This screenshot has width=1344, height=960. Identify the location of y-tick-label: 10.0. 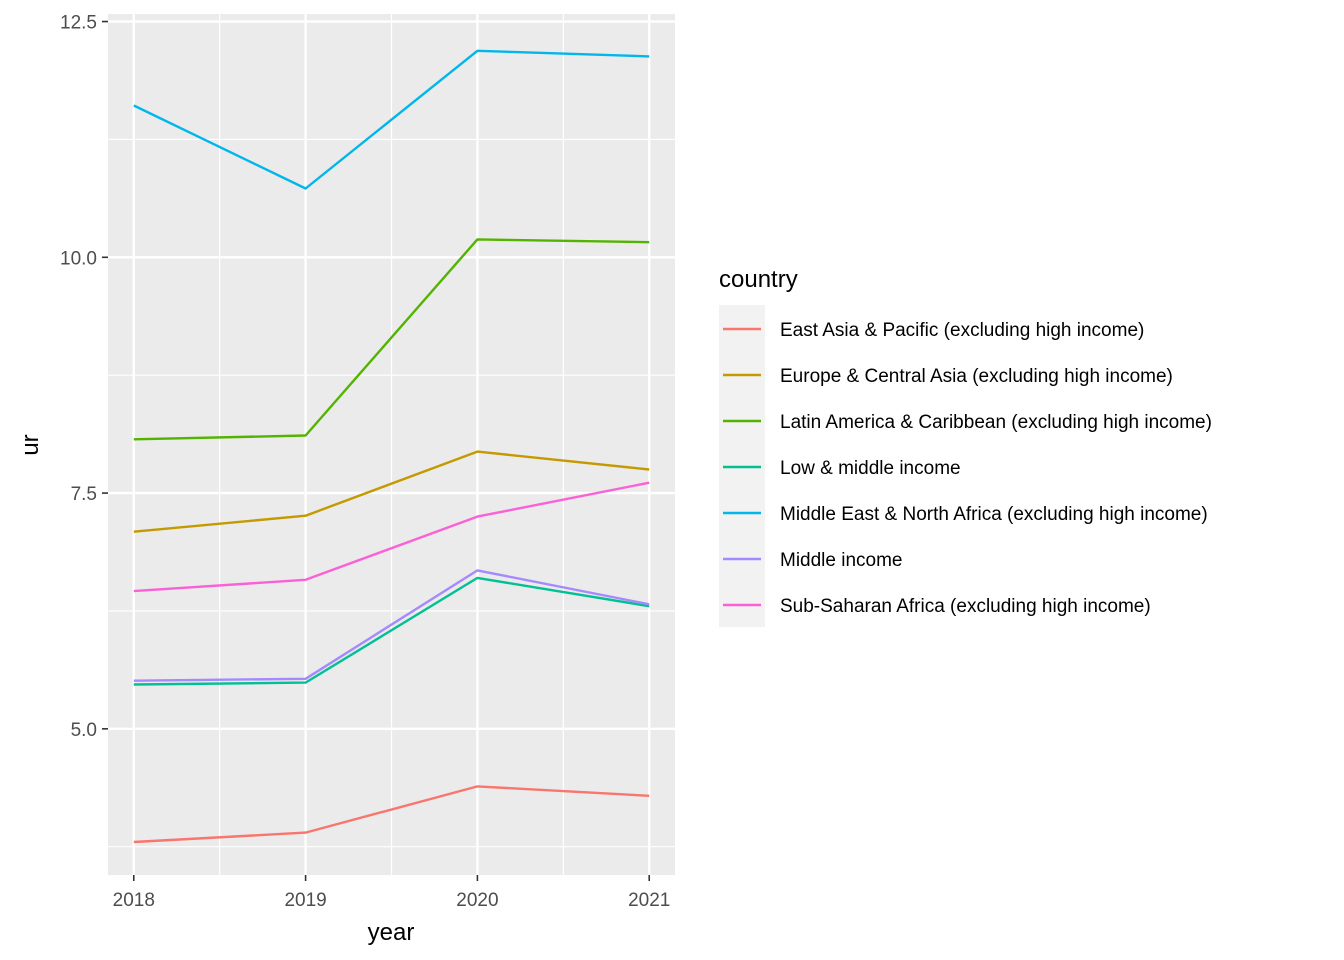
(78, 258).